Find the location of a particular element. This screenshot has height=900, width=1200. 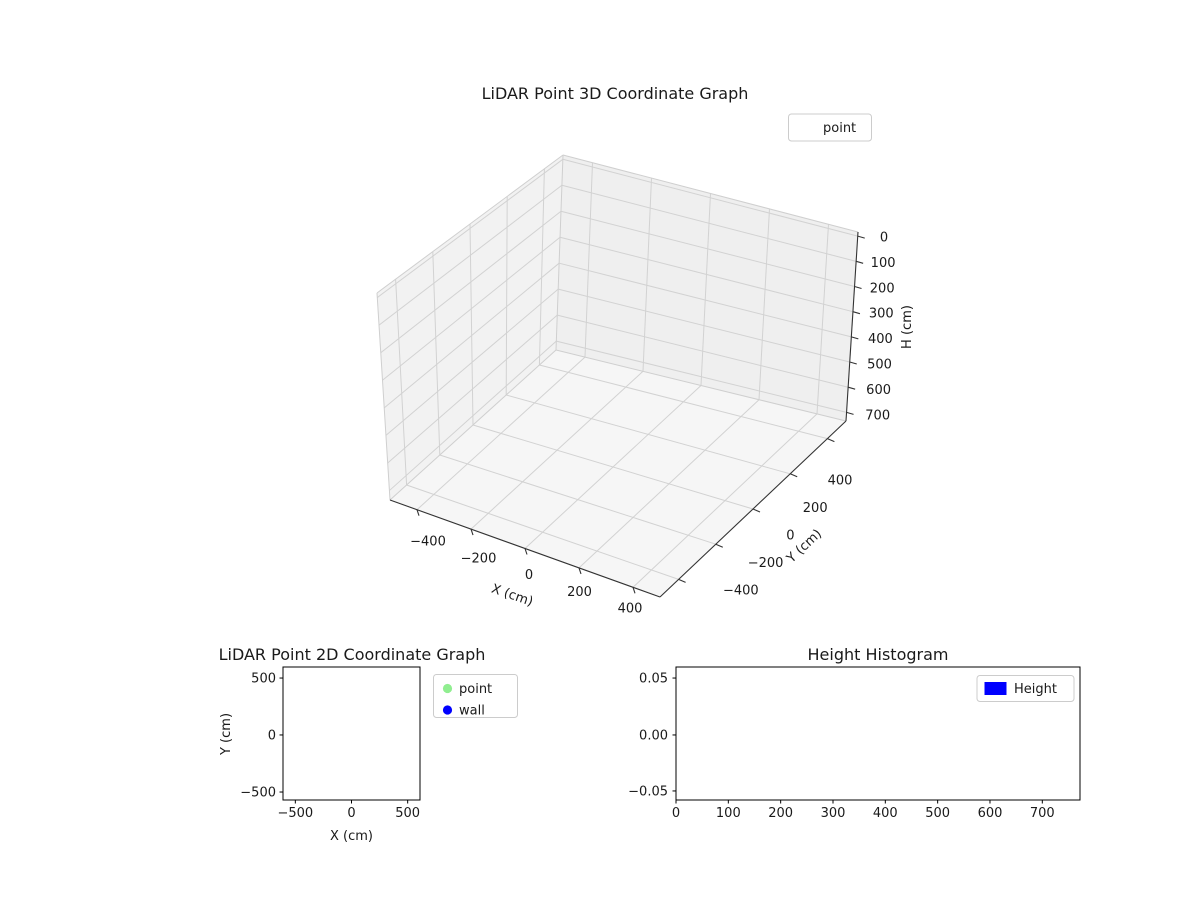

plot2d-title: LiDAR Point 2D Coordinate Graph is located at coordinates (352, 654).